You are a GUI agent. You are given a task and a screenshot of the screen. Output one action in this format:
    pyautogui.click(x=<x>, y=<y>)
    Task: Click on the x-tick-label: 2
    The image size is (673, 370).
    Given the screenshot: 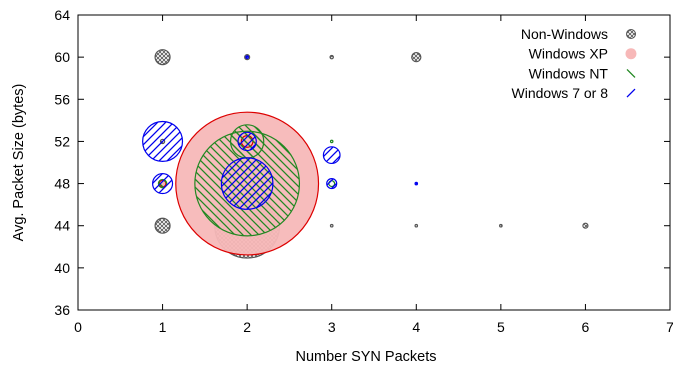 What is the action you would take?
    pyautogui.click(x=247, y=327)
    